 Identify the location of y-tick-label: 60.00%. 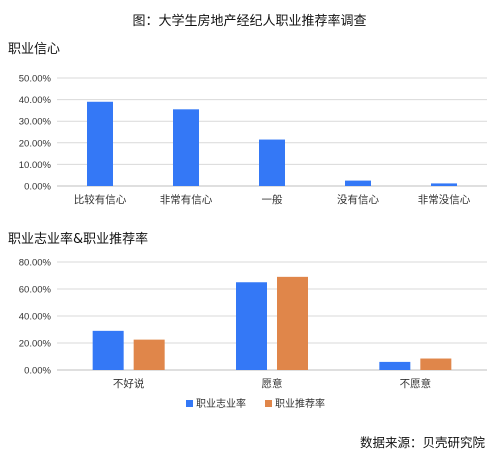
(35, 290).